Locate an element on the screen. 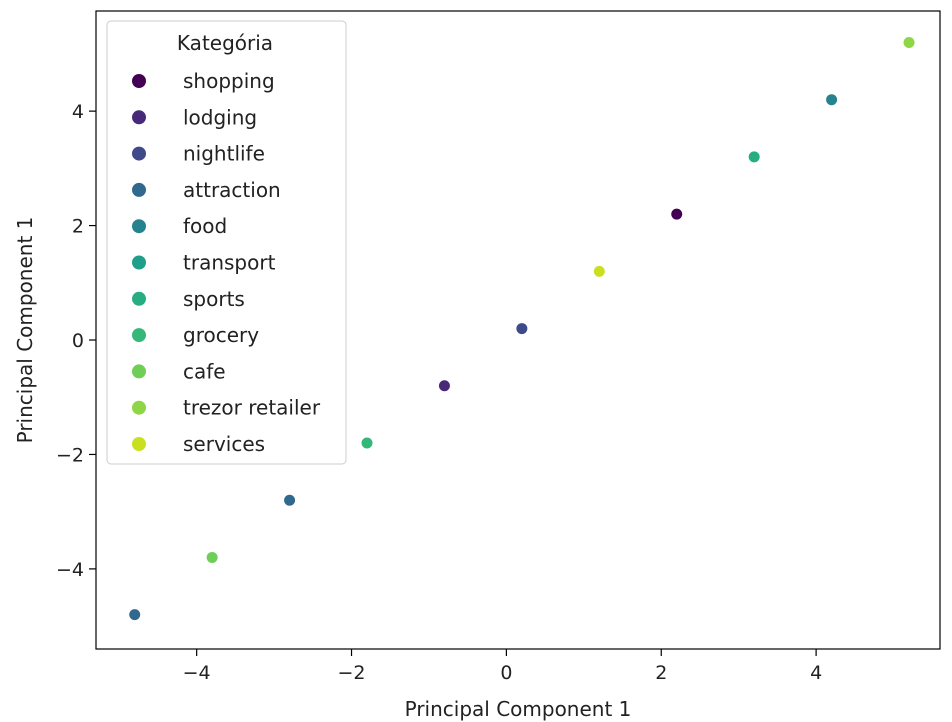  y-tick-label: 0 is located at coordinates (78, 341).